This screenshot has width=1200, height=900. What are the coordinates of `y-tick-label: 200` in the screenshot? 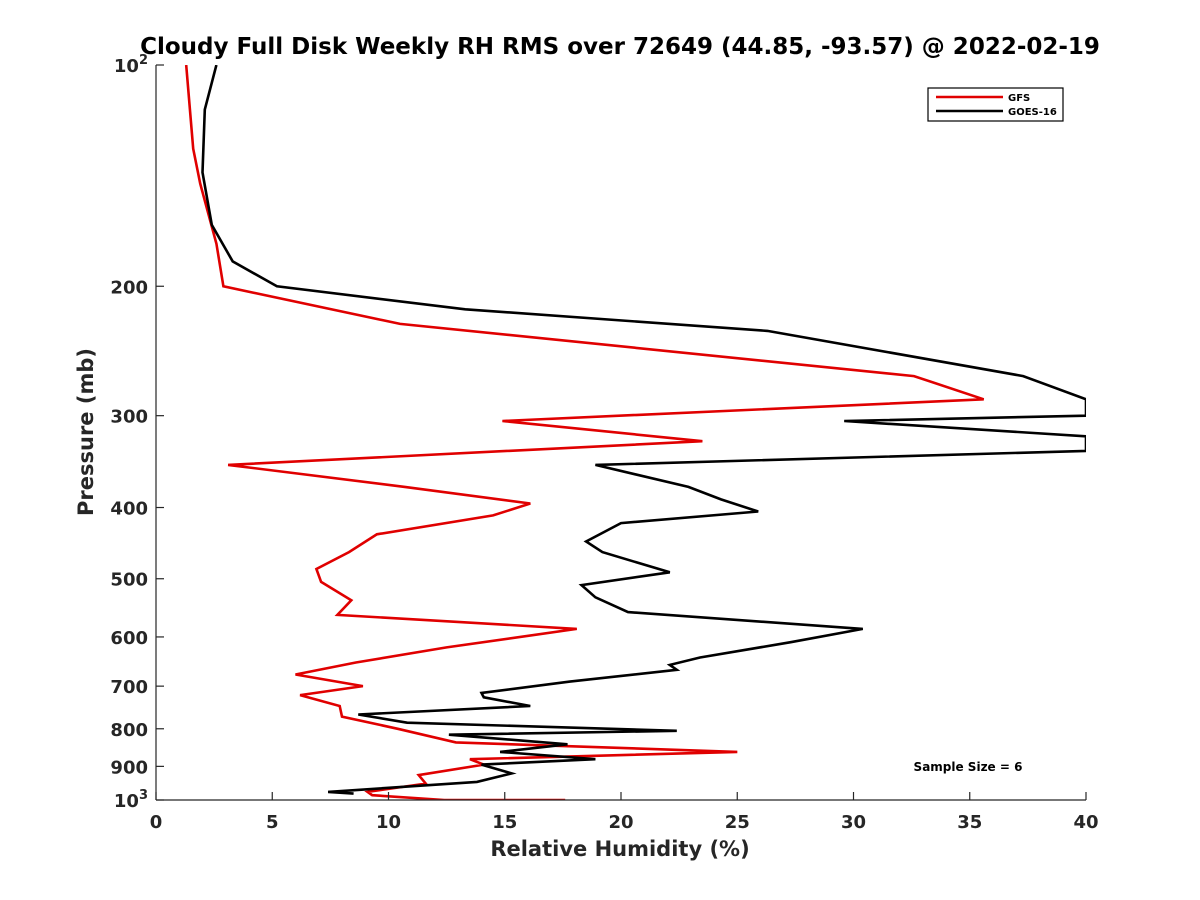 It's located at (129, 287).